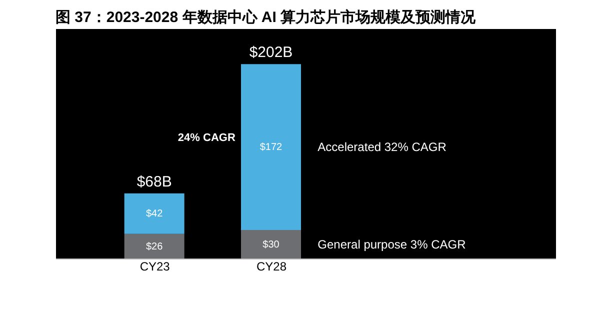  I want to click on data-label: $26, so click(155, 246).